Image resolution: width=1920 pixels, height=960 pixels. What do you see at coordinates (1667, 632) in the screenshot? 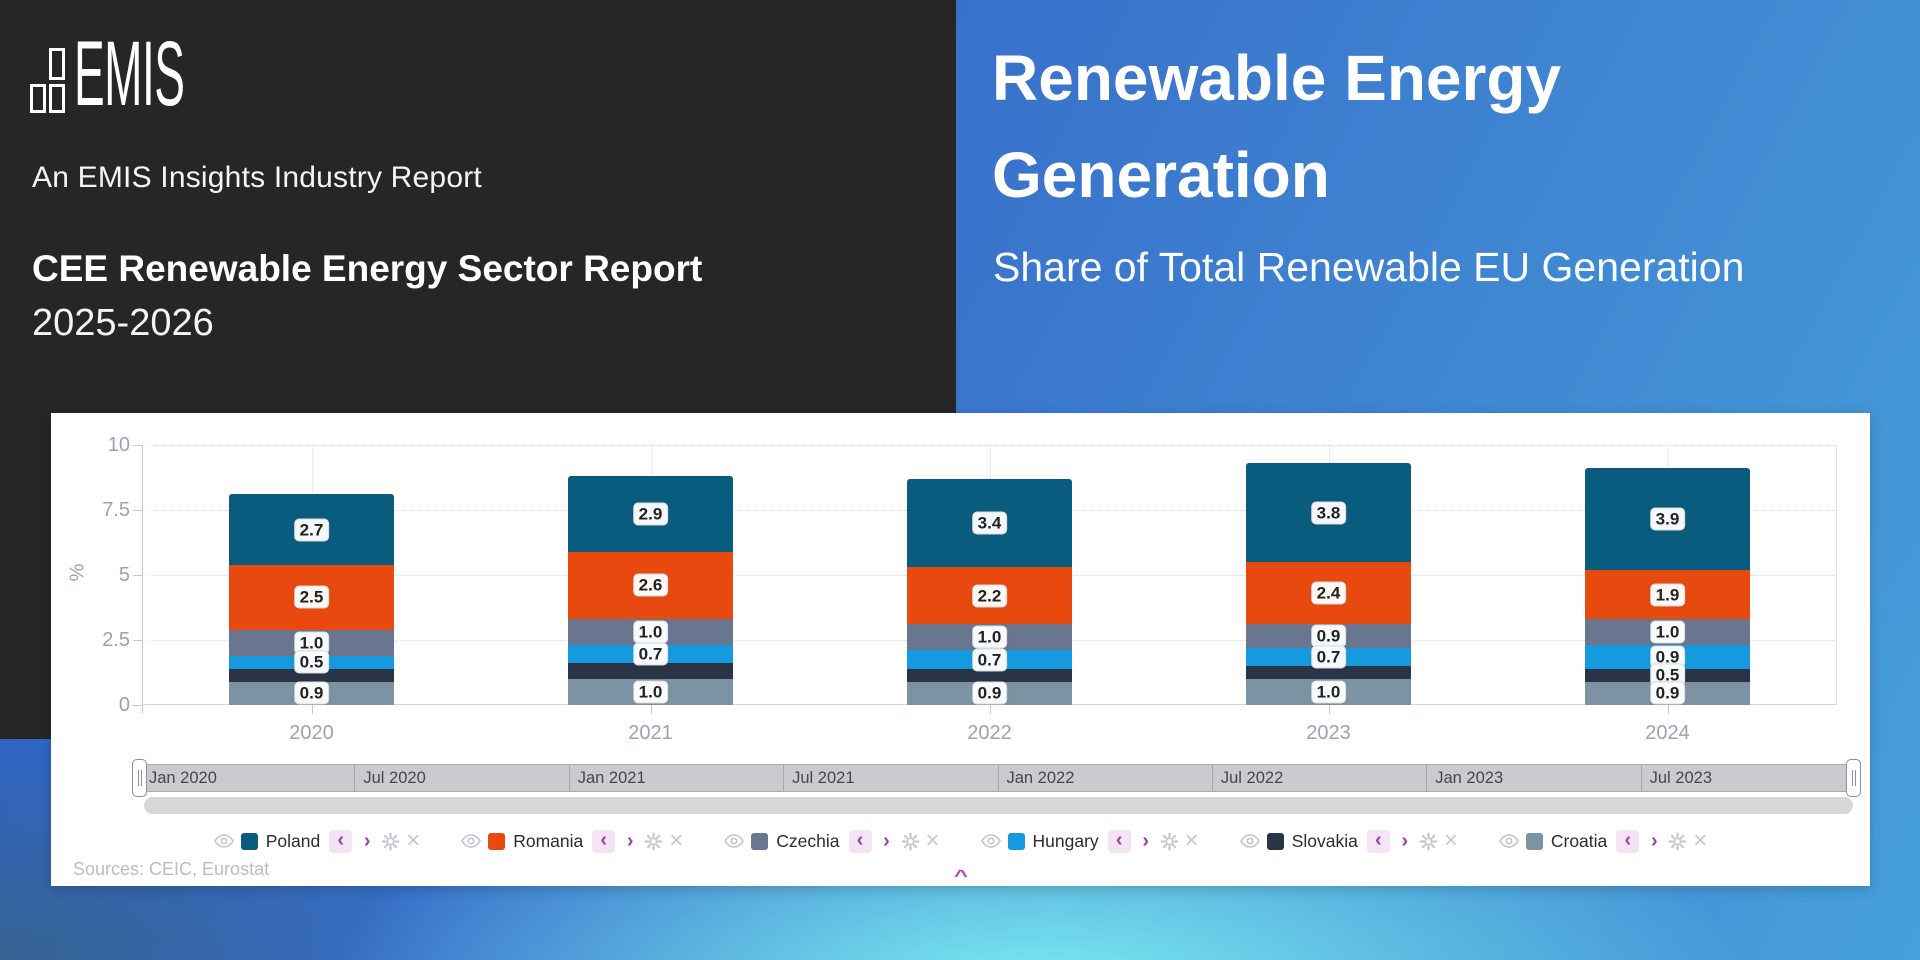
I see `bar-segment-czechia-2024: 1.0` at bounding box center [1667, 632].